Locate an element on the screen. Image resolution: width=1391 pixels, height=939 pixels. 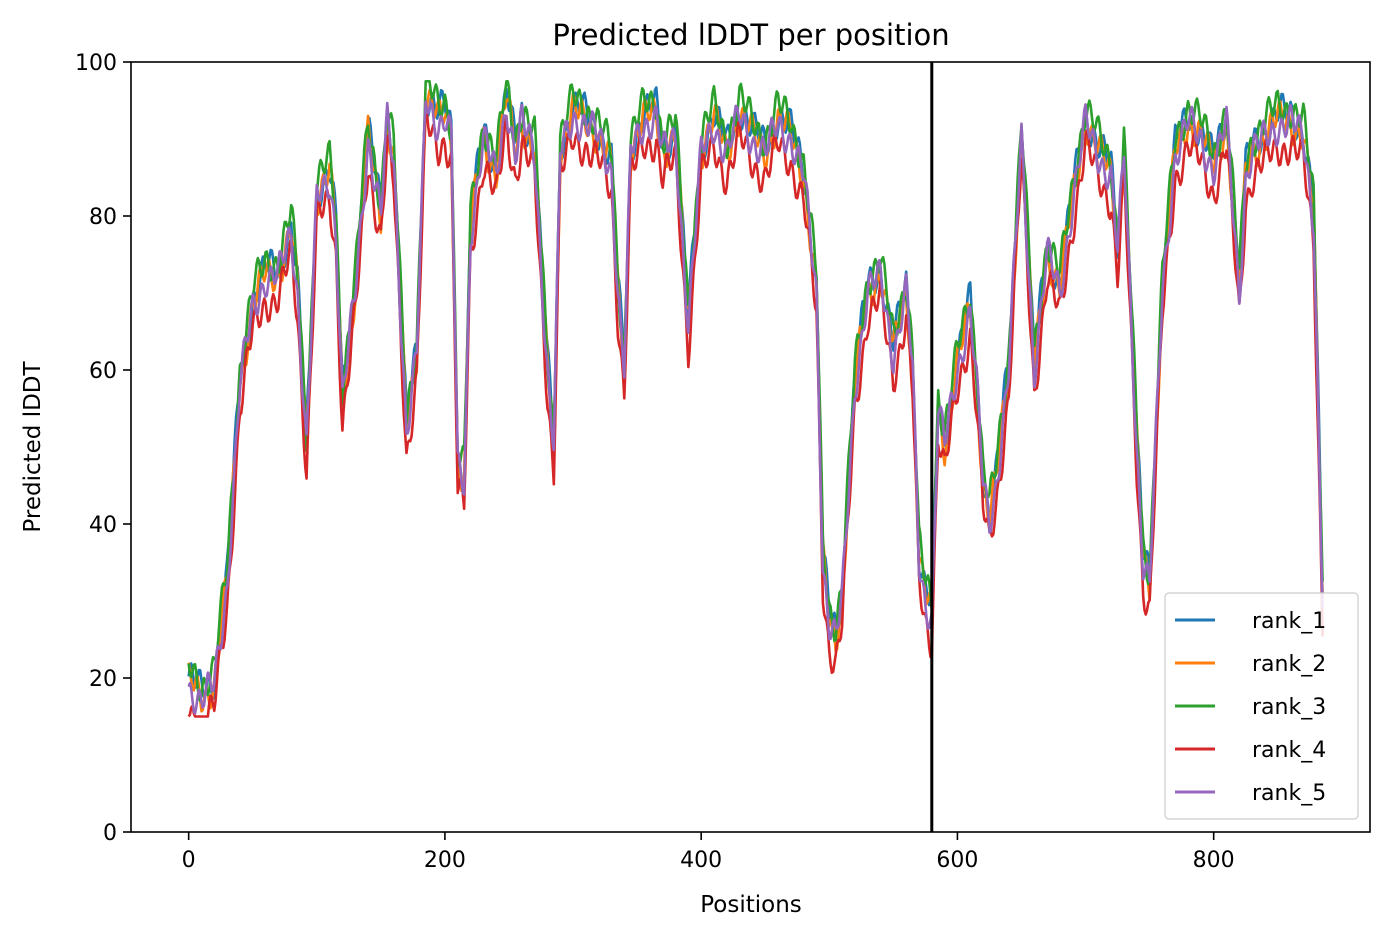
x-tick-label: 600 is located at coordinates (957, 860).